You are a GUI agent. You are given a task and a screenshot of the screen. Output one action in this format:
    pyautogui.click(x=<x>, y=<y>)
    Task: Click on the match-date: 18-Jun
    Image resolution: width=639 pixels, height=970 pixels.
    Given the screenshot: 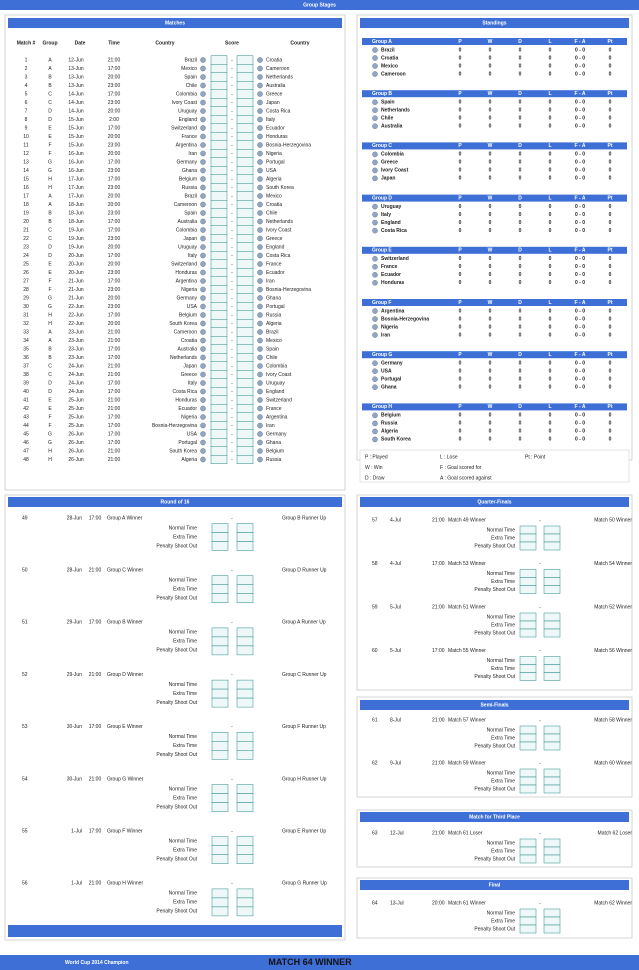 What is the action you would take?
    pyautogui.click(x=76, y=222)
    